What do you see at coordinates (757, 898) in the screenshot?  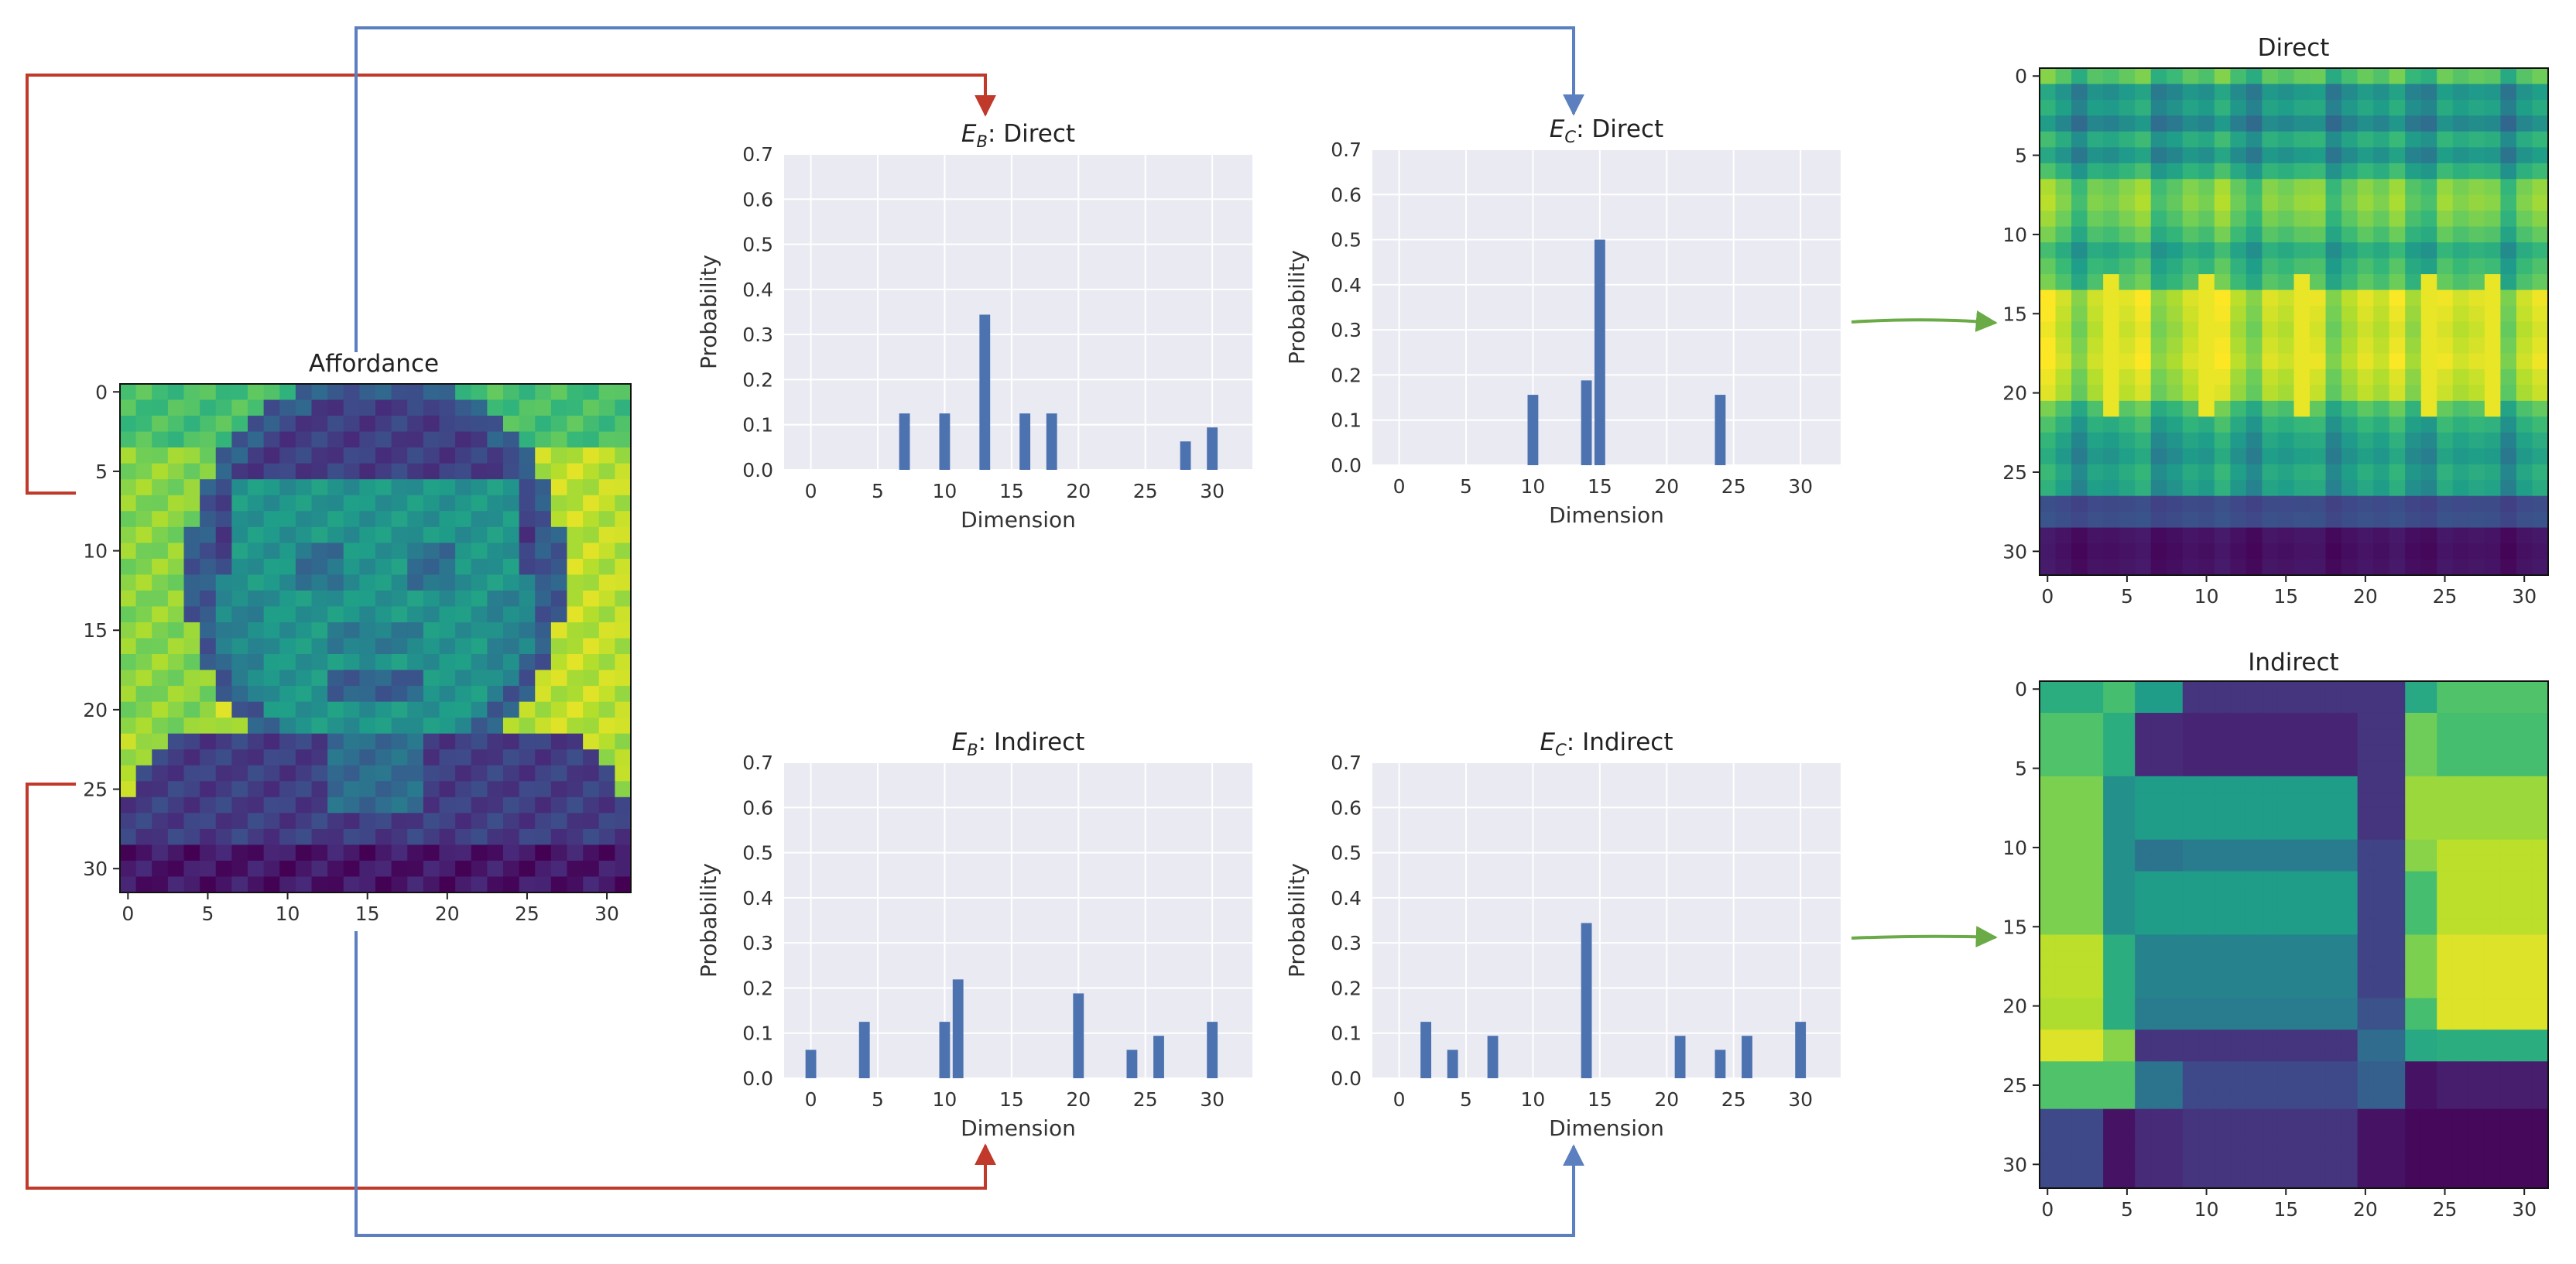 I see `y-tick-label: 0.4` at bounding box center [757, 898].